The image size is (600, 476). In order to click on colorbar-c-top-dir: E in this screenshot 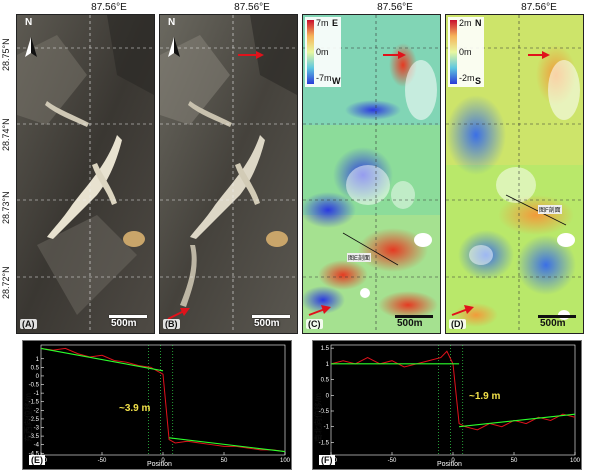, I will do `click(335, 23)`.